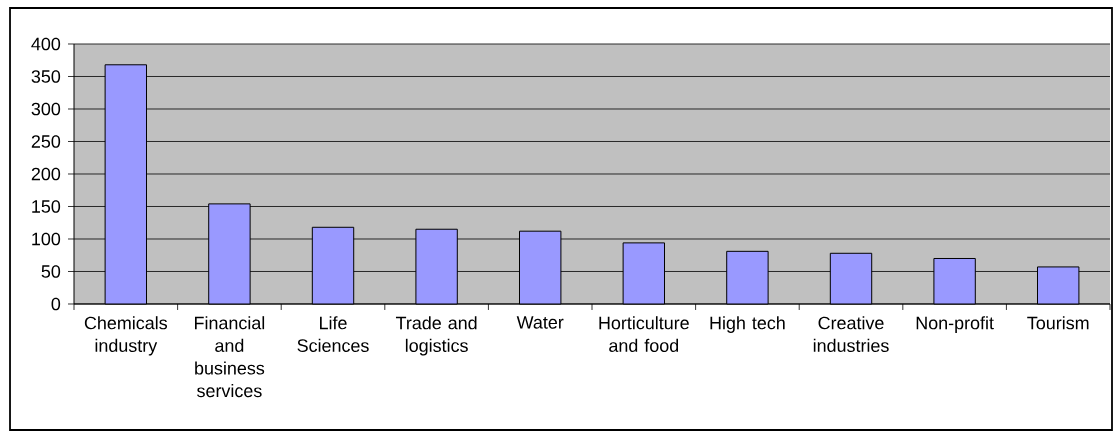 This screenshot has height=438, width=1114. Describe the element at coordinates (46, 206) in the screenshot. I see `y-tick-label: 150` at that location.